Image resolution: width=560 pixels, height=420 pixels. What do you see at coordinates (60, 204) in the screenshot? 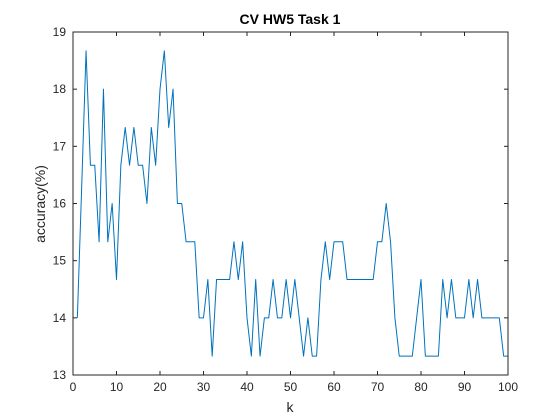
I see `y-tick-label: 16` at bounding box center [60, 204].